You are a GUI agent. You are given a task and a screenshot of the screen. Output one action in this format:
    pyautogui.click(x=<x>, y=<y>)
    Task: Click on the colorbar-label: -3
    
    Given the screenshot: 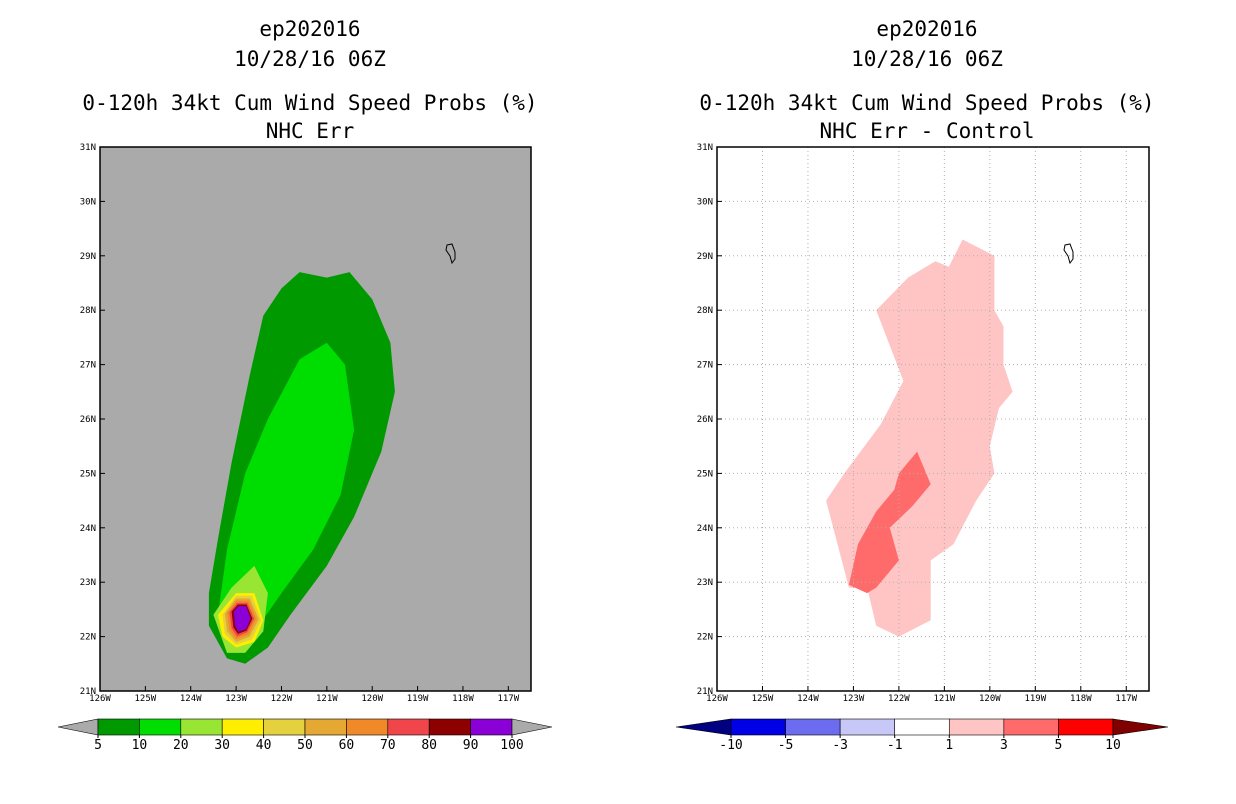 What is the action you would take?
    pyautogui.click(x=840, y=745)
    